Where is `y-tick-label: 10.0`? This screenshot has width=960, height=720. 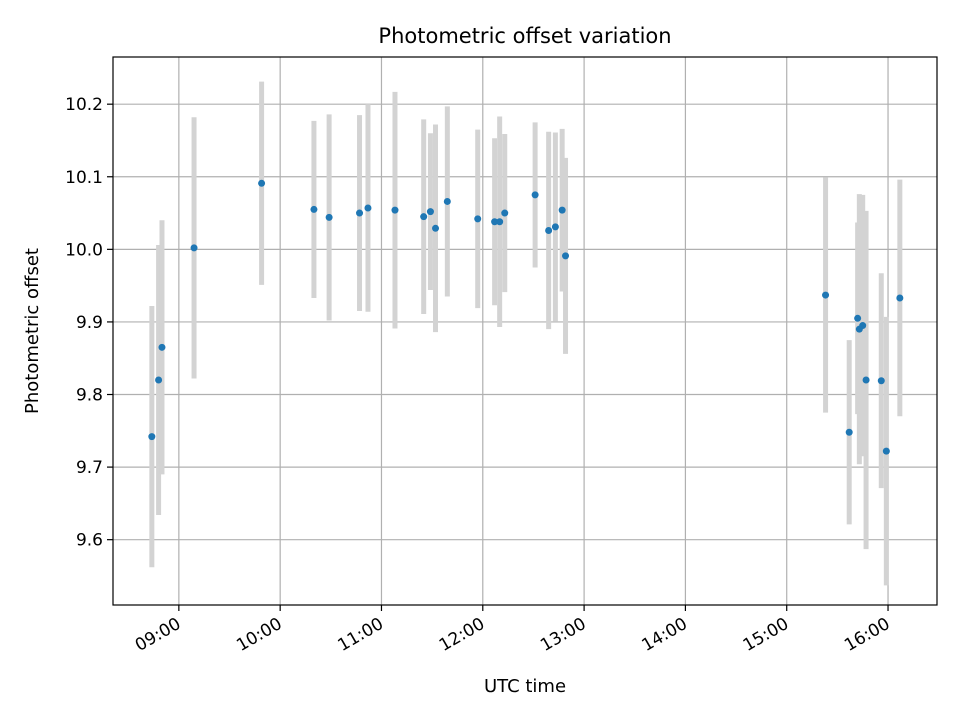 y-tick-label: 10.0 is located at coordinates (84, 250).